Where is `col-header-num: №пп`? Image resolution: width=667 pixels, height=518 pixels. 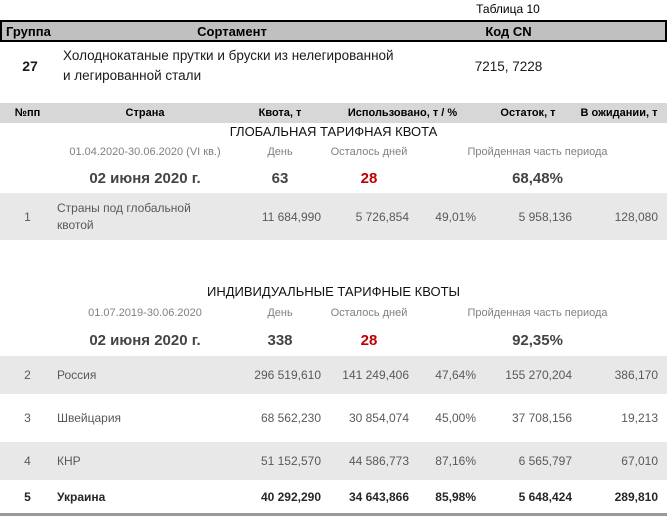
col-header-num: №пп is located at coordinates (27, 113).